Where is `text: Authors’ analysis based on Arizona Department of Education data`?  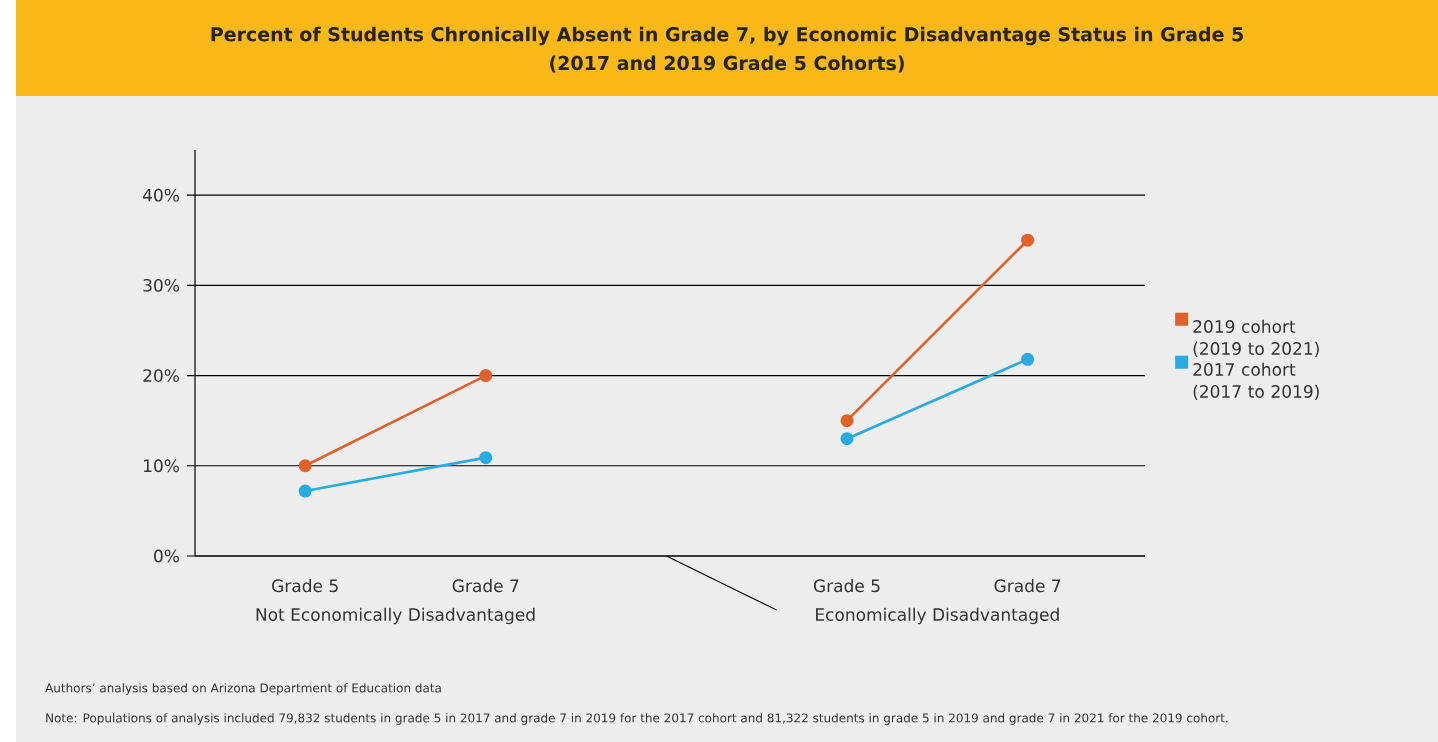
text: Authors’ analysis based on Arizona Department of Education data is located at coordinates (243, 689).